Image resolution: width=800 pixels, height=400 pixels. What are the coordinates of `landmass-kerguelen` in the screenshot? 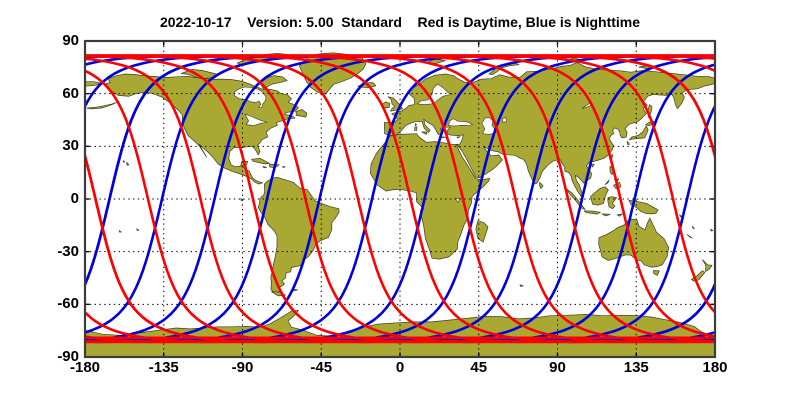 It's located at (521, 285).